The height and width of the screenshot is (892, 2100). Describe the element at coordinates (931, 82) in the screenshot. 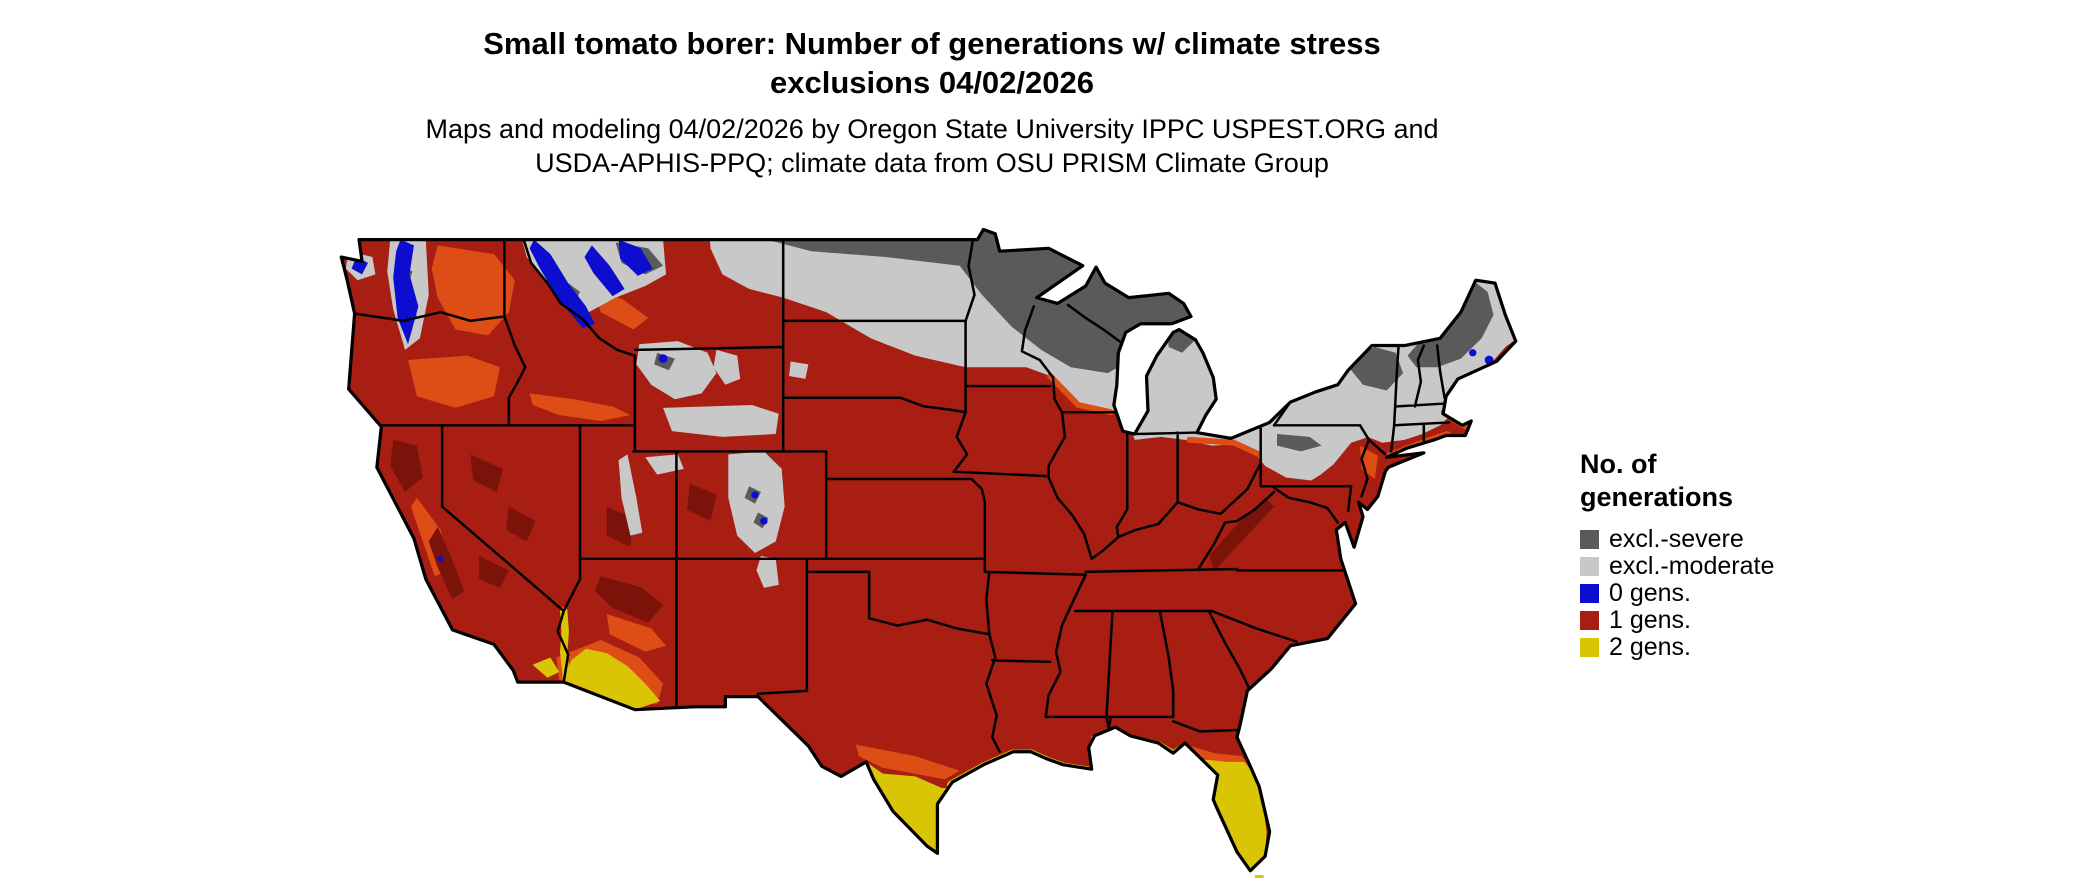

I see `title-line-2: exclusions 04/02/2026` at that location.